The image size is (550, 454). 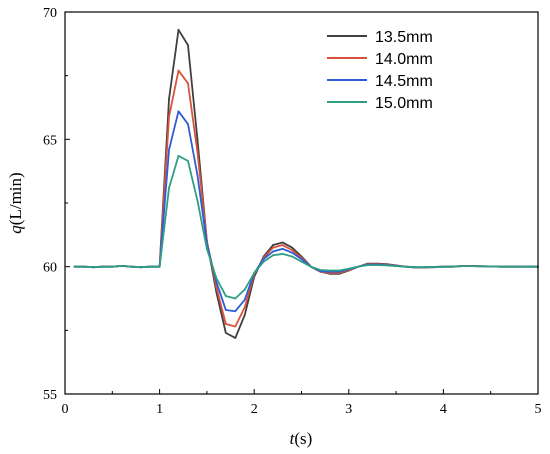 I want to click on x-tick-label: 3, so click(x=348, y=409).